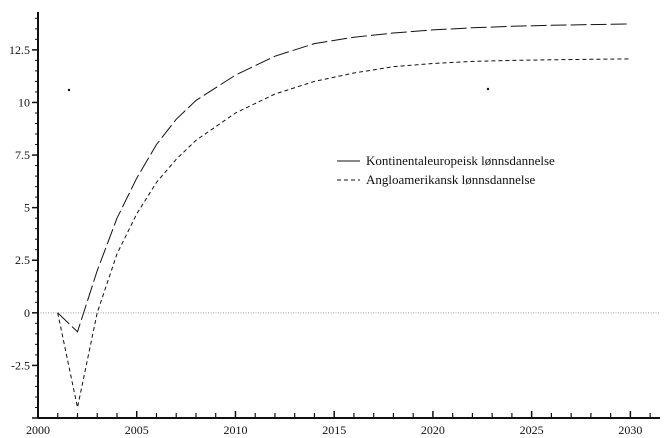 The width and height of the screenshot is (664, 438). What do you see at coordinates (334, 430) in the screenshot?
I see `x-tick-label: 2015` at bounding box center [334, 430].